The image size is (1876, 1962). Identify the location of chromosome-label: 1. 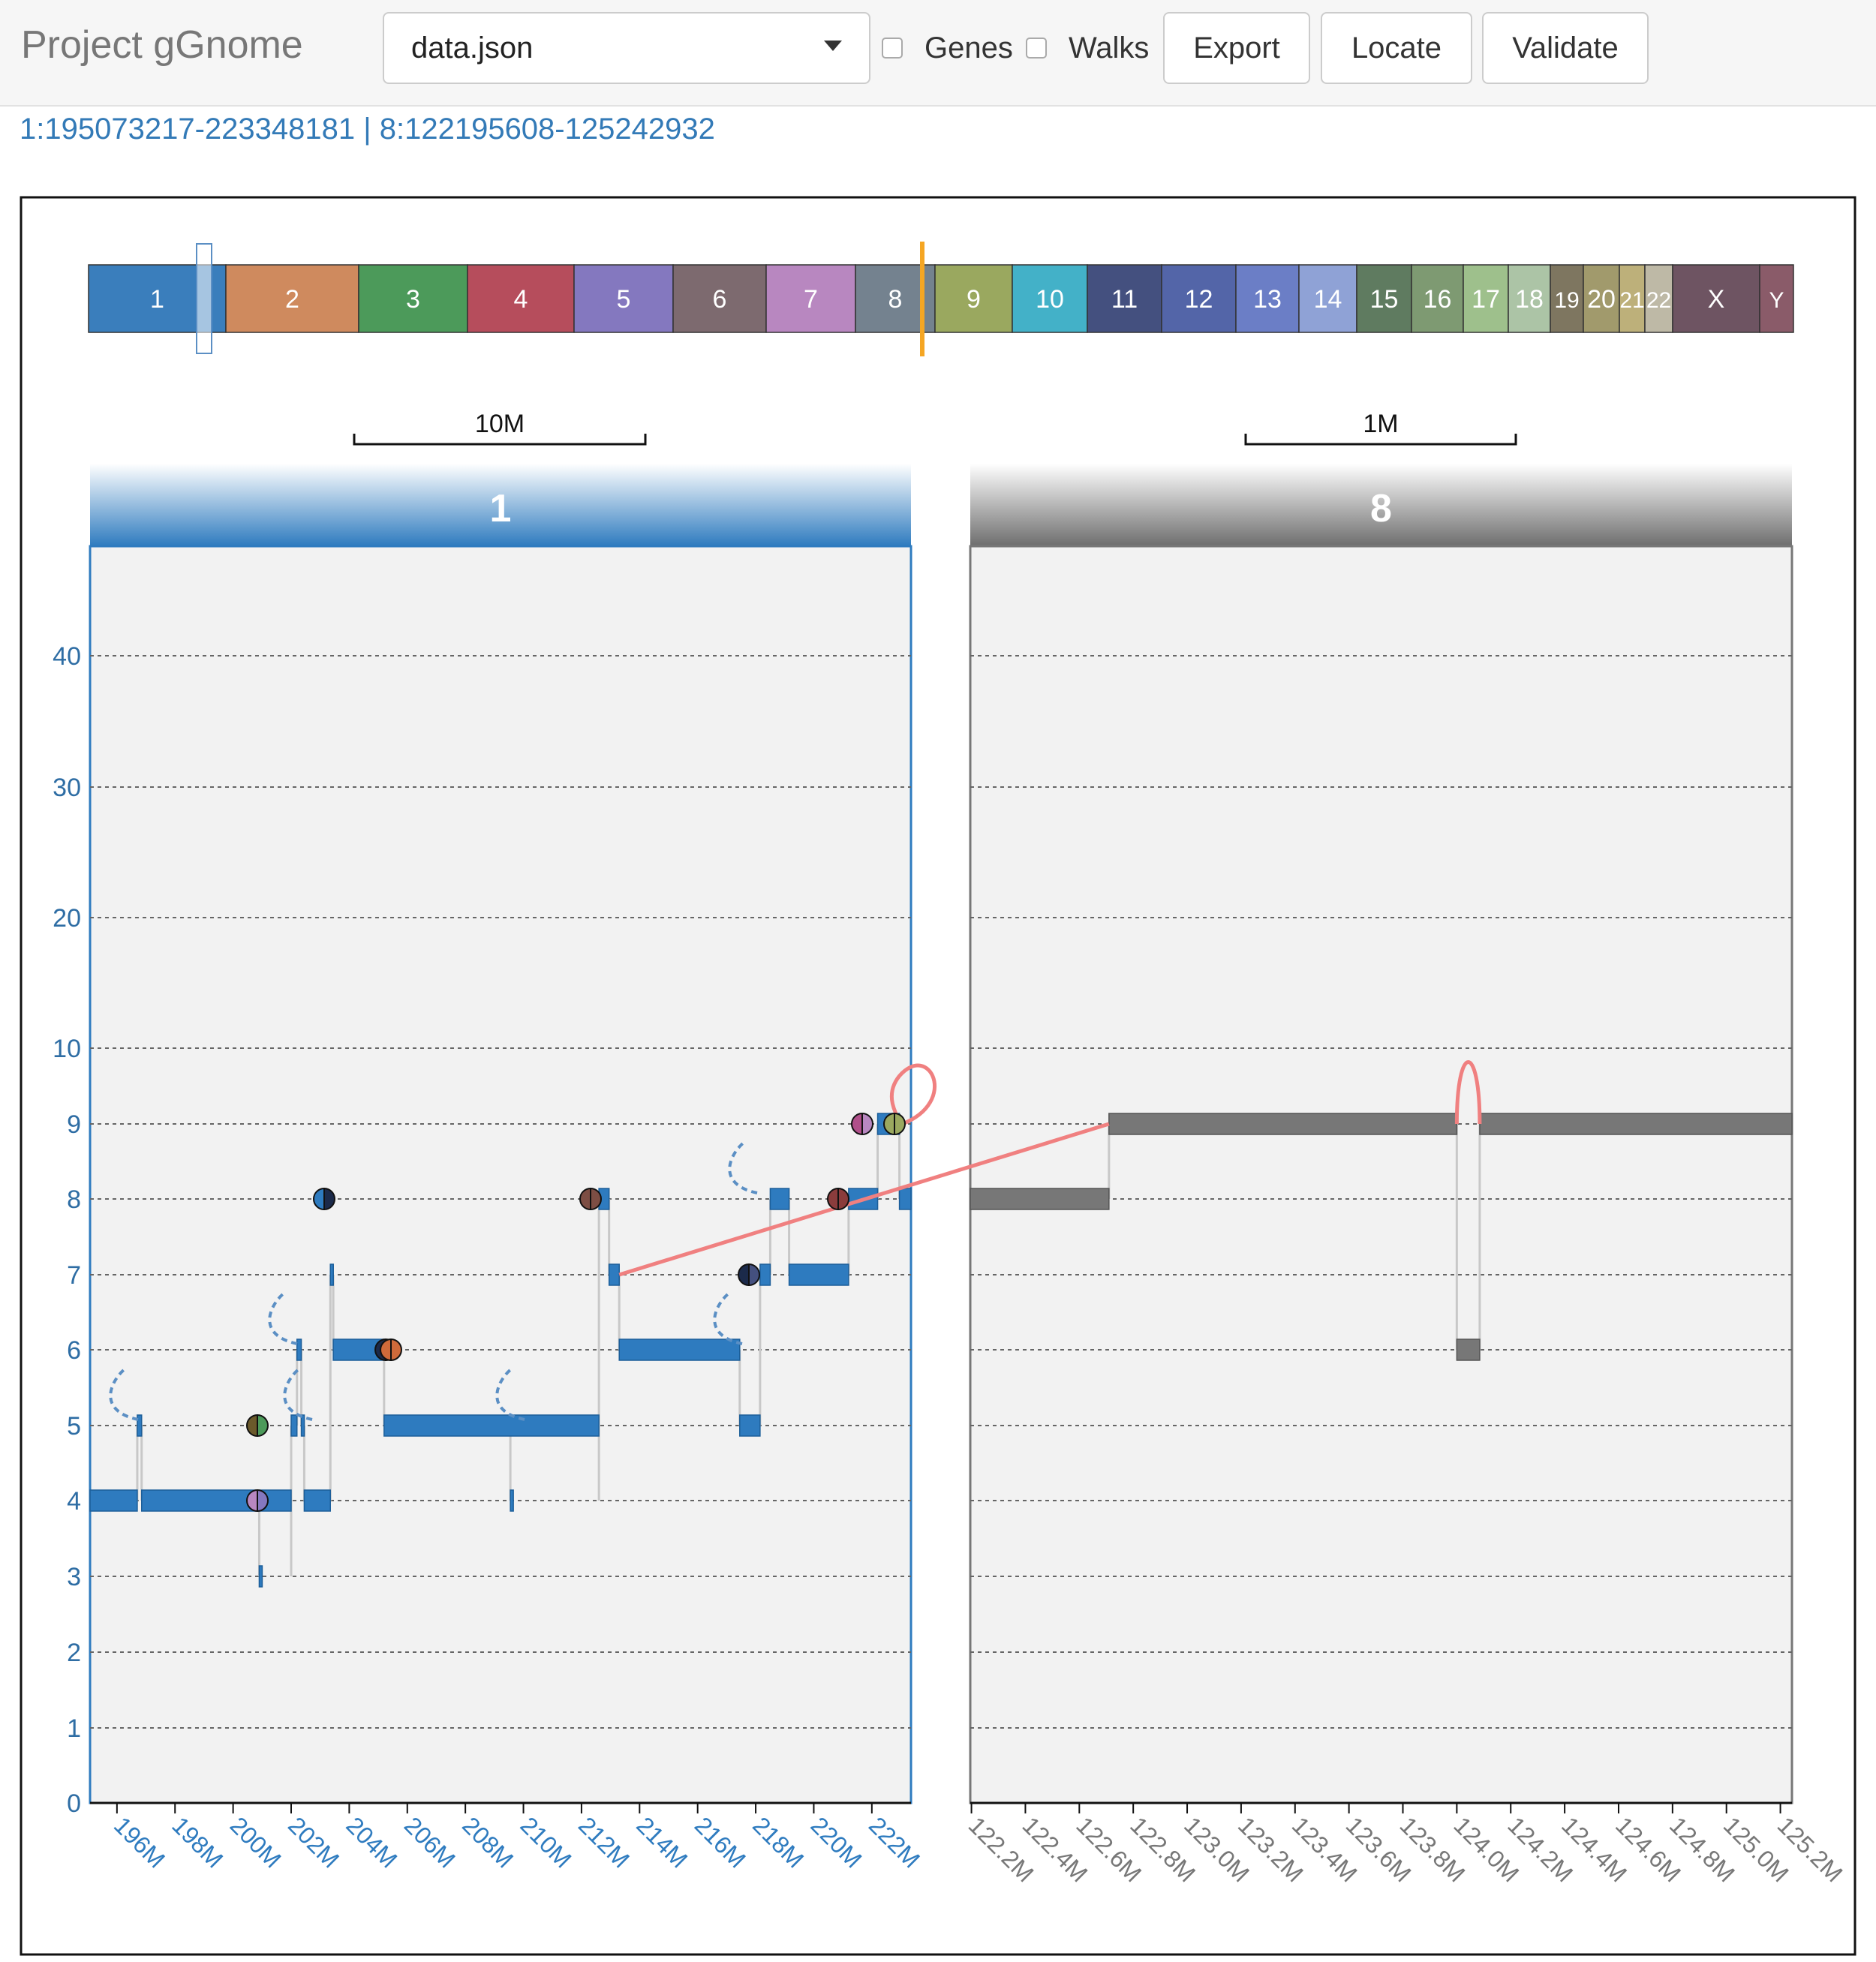
(157, 299).